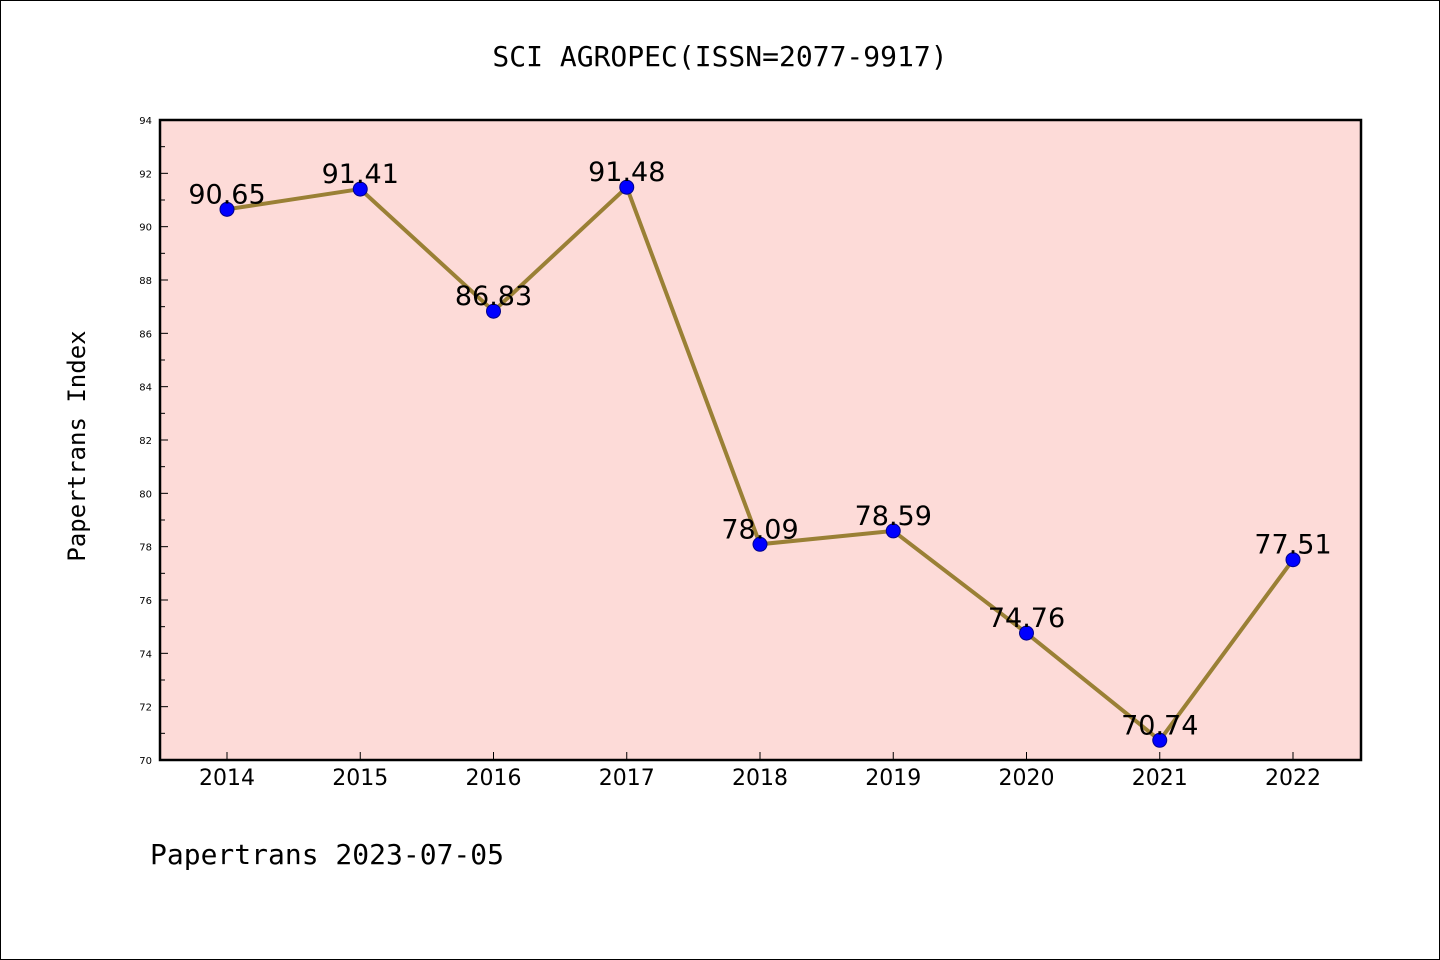 The height and width of the screenshot is (960, 1440). What do you see at coordinates (145, 708) in the screenshot?
I see `y-tick-label: 72` at bounding box center [145, 708].